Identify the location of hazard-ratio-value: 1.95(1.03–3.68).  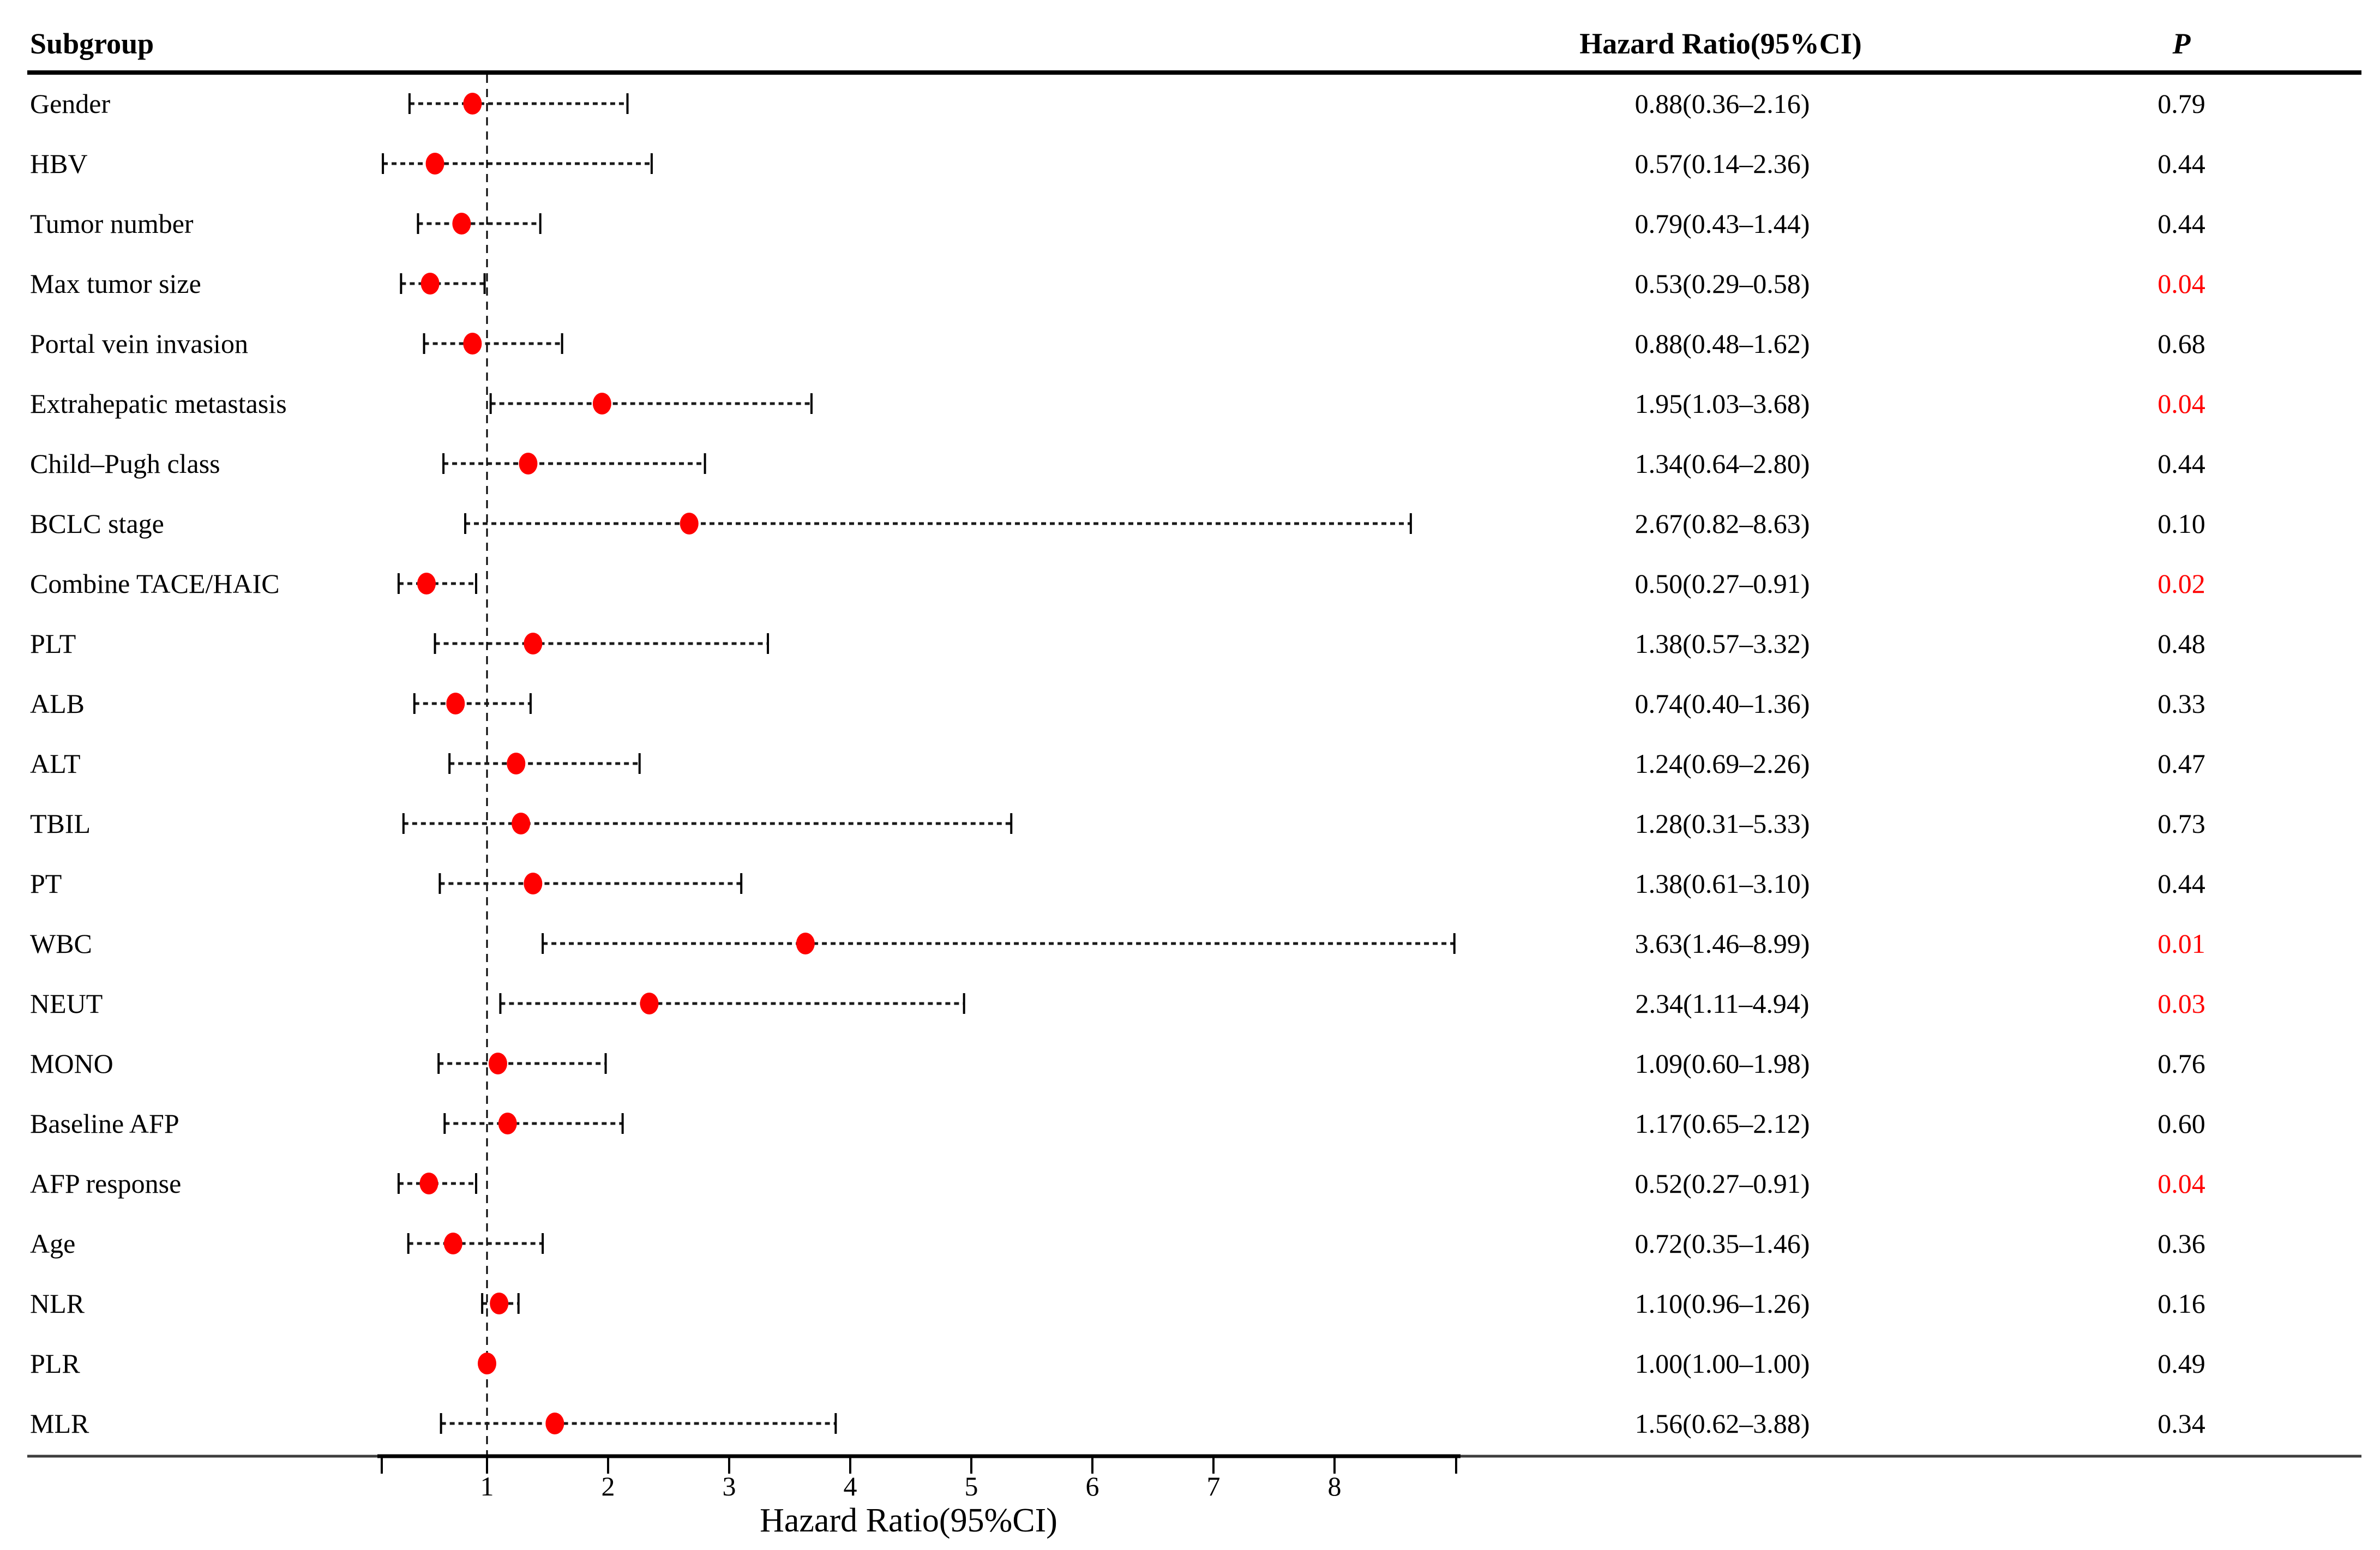
(1722, 404).